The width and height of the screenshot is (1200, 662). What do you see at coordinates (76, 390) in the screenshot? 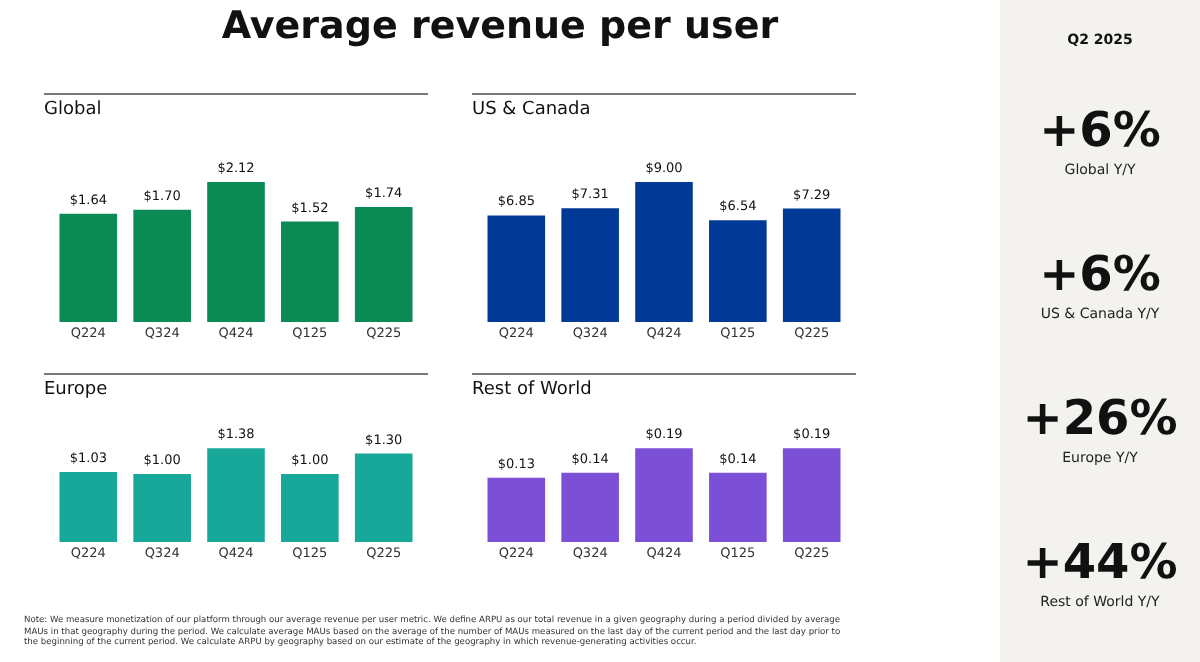
I see `chart-title: Europe` at bounding box center [76, 390].